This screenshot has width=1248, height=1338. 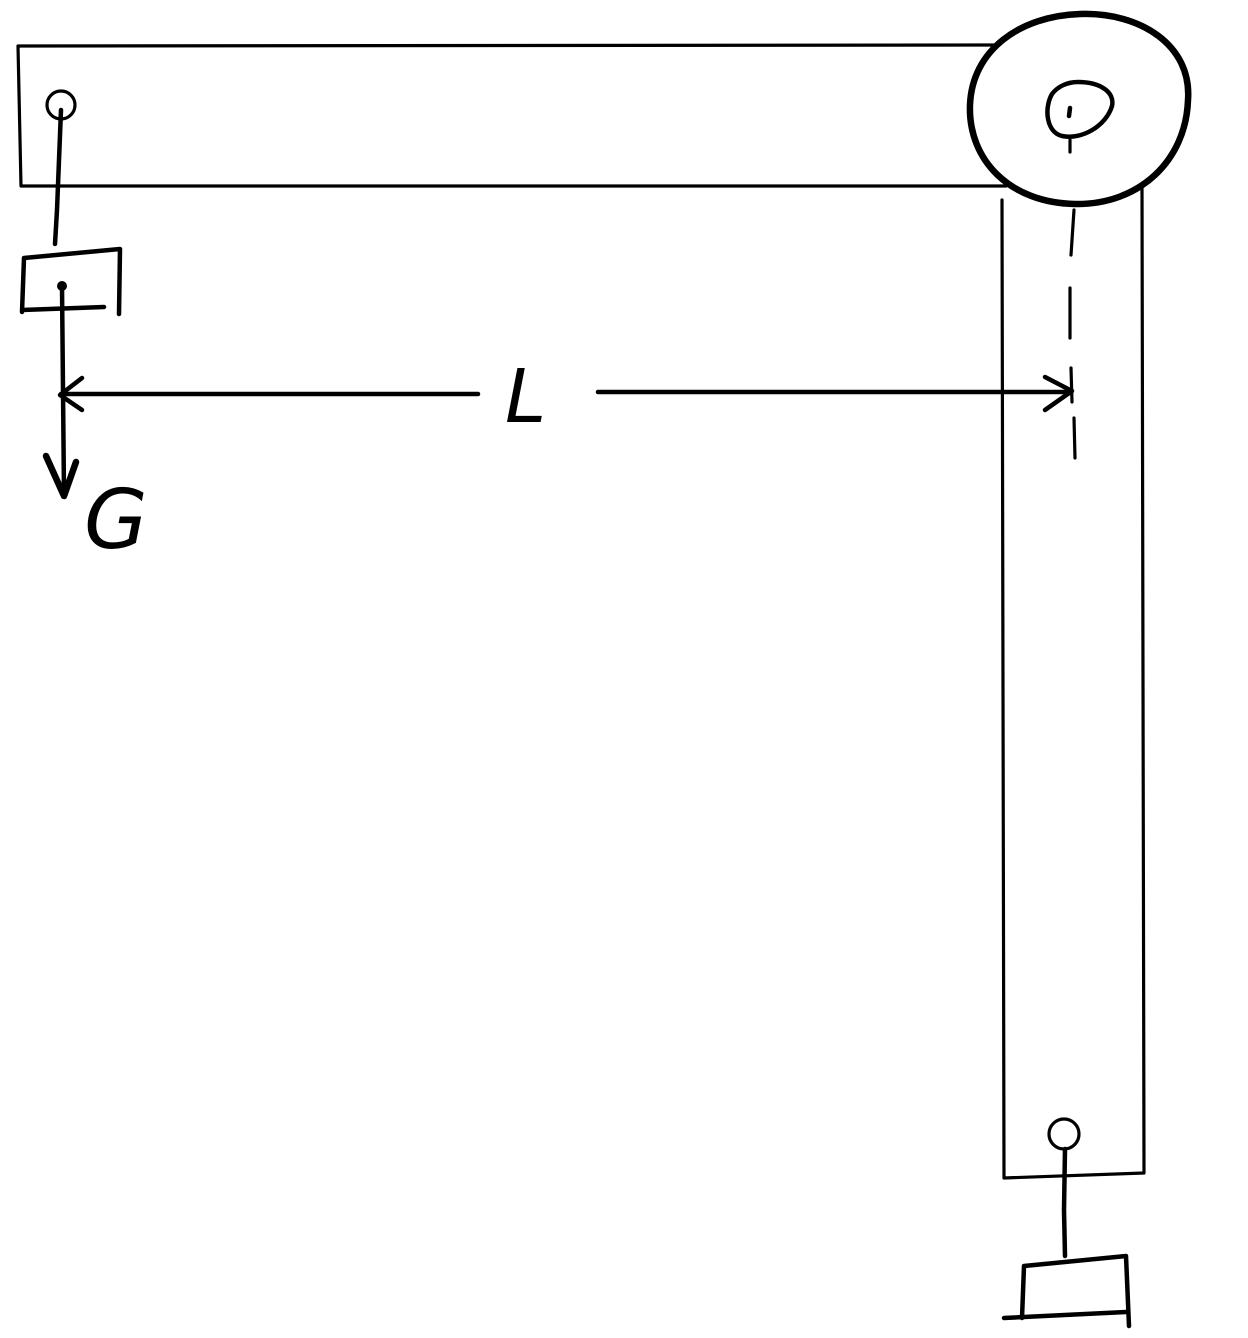 I want to click on pulley-axle, so click(x=1080, y=109).